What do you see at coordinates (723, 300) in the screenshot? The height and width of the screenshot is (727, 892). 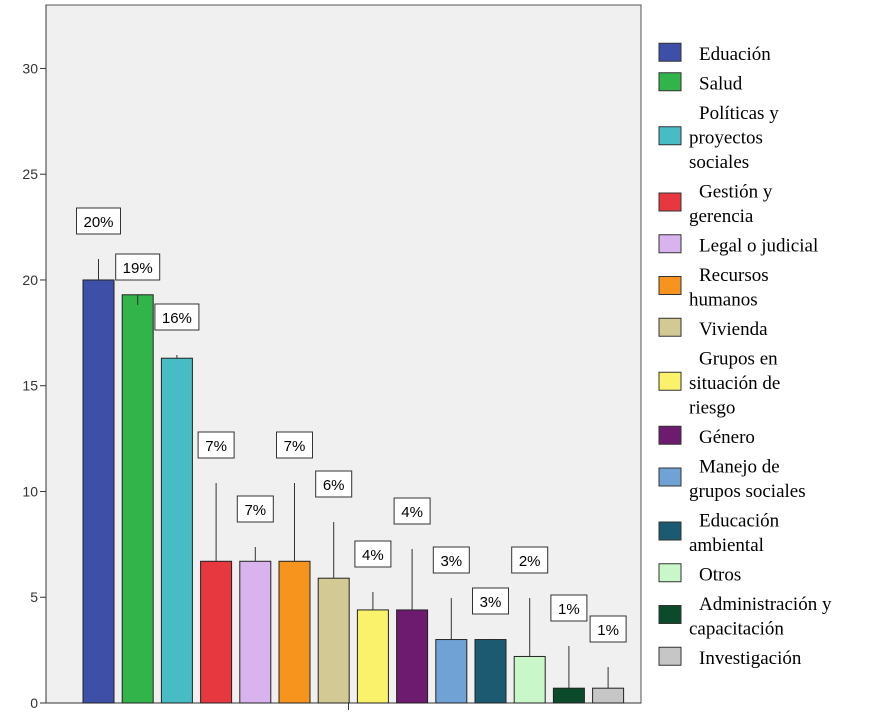 I see `legend-label: humanos` at bounding box center [723, 300].